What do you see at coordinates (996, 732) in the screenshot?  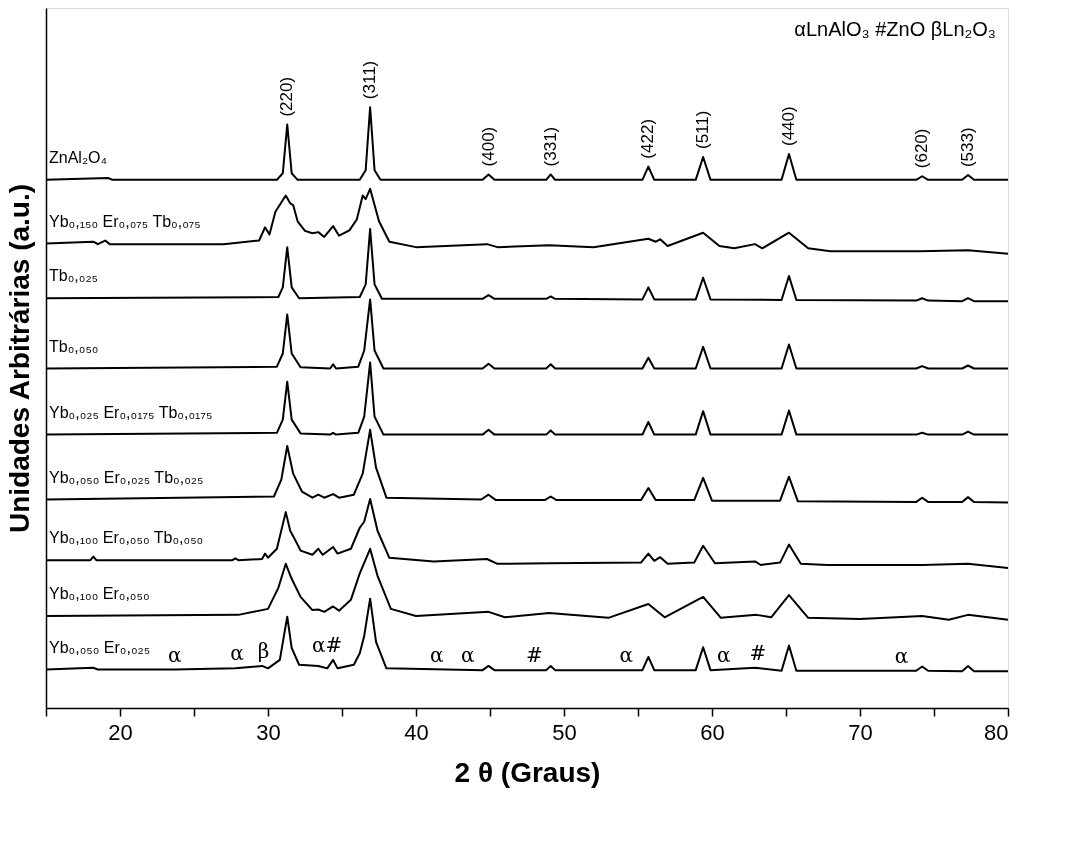 I see `x-tick-label: 80` at bounding box center [996, 732].